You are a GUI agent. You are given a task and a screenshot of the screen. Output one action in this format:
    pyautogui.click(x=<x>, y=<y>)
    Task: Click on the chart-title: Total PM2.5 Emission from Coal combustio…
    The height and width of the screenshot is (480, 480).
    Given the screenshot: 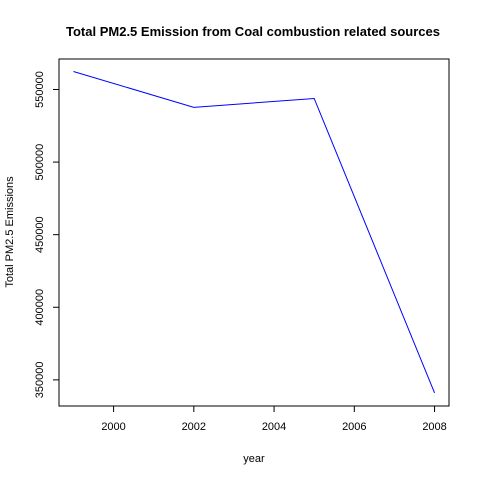 What is the action you would take?
    pyautogui.click(x=253, y=31)
    